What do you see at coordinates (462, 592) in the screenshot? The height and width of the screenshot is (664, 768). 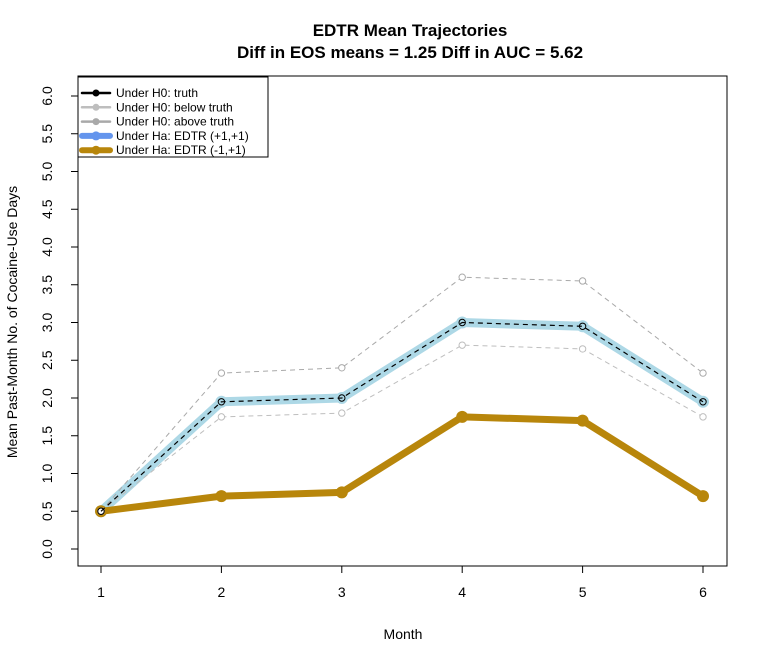 I see `x-tick-label: 4` at bounding box center [462, 592].